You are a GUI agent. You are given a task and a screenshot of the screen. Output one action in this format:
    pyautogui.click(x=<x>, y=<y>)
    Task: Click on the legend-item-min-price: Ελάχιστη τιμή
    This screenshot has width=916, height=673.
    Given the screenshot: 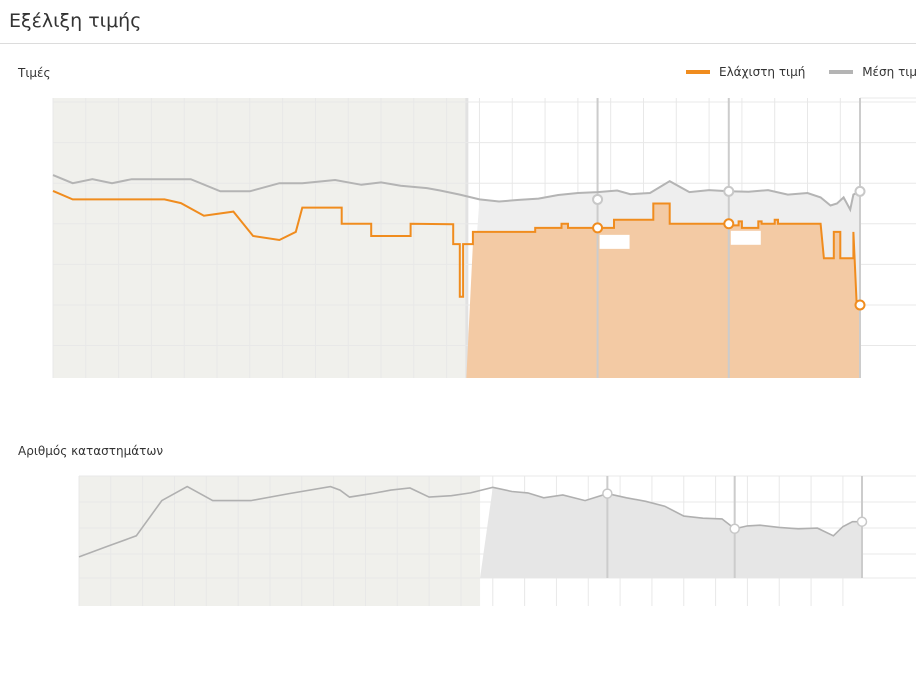 What is the action you would take?
    pyautogui.click(x=745, y=72)
    